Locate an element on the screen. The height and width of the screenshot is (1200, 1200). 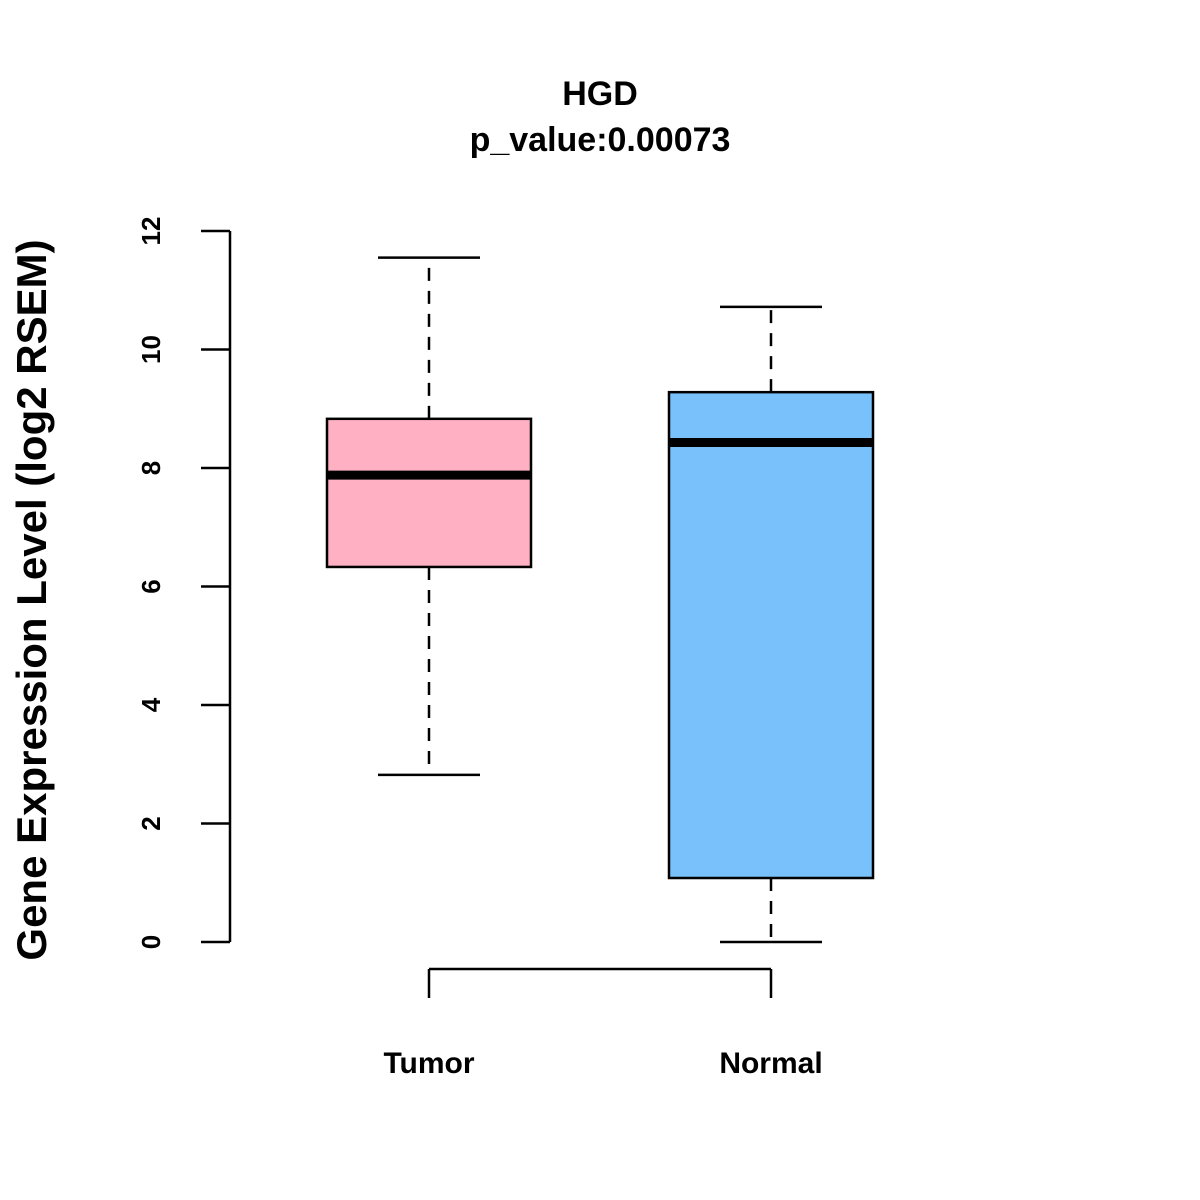
y-tick-label: 8 is located at coordinates (151, 468).